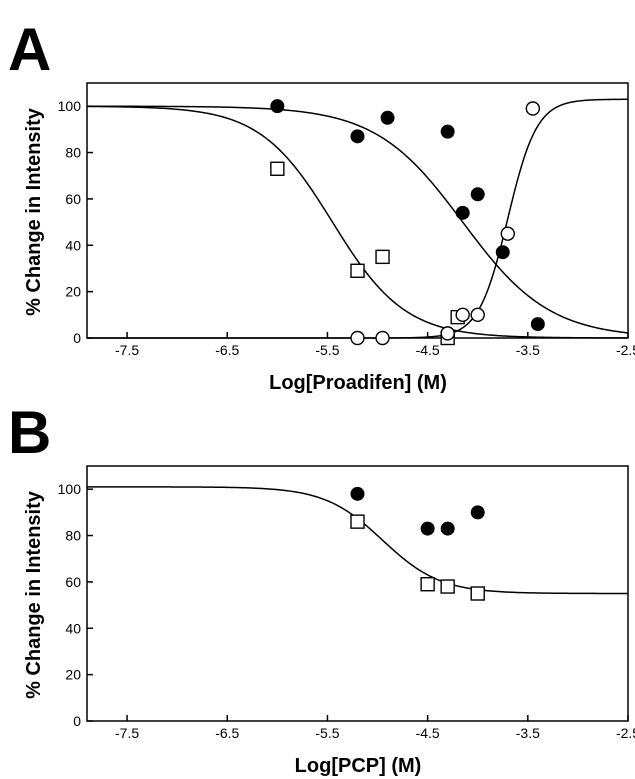 This screenshot has height=779, width=635. Describe the element at coordinates (73, 153) in the screenshot. I see `panel-a-y-tick-label: 80` at that location.